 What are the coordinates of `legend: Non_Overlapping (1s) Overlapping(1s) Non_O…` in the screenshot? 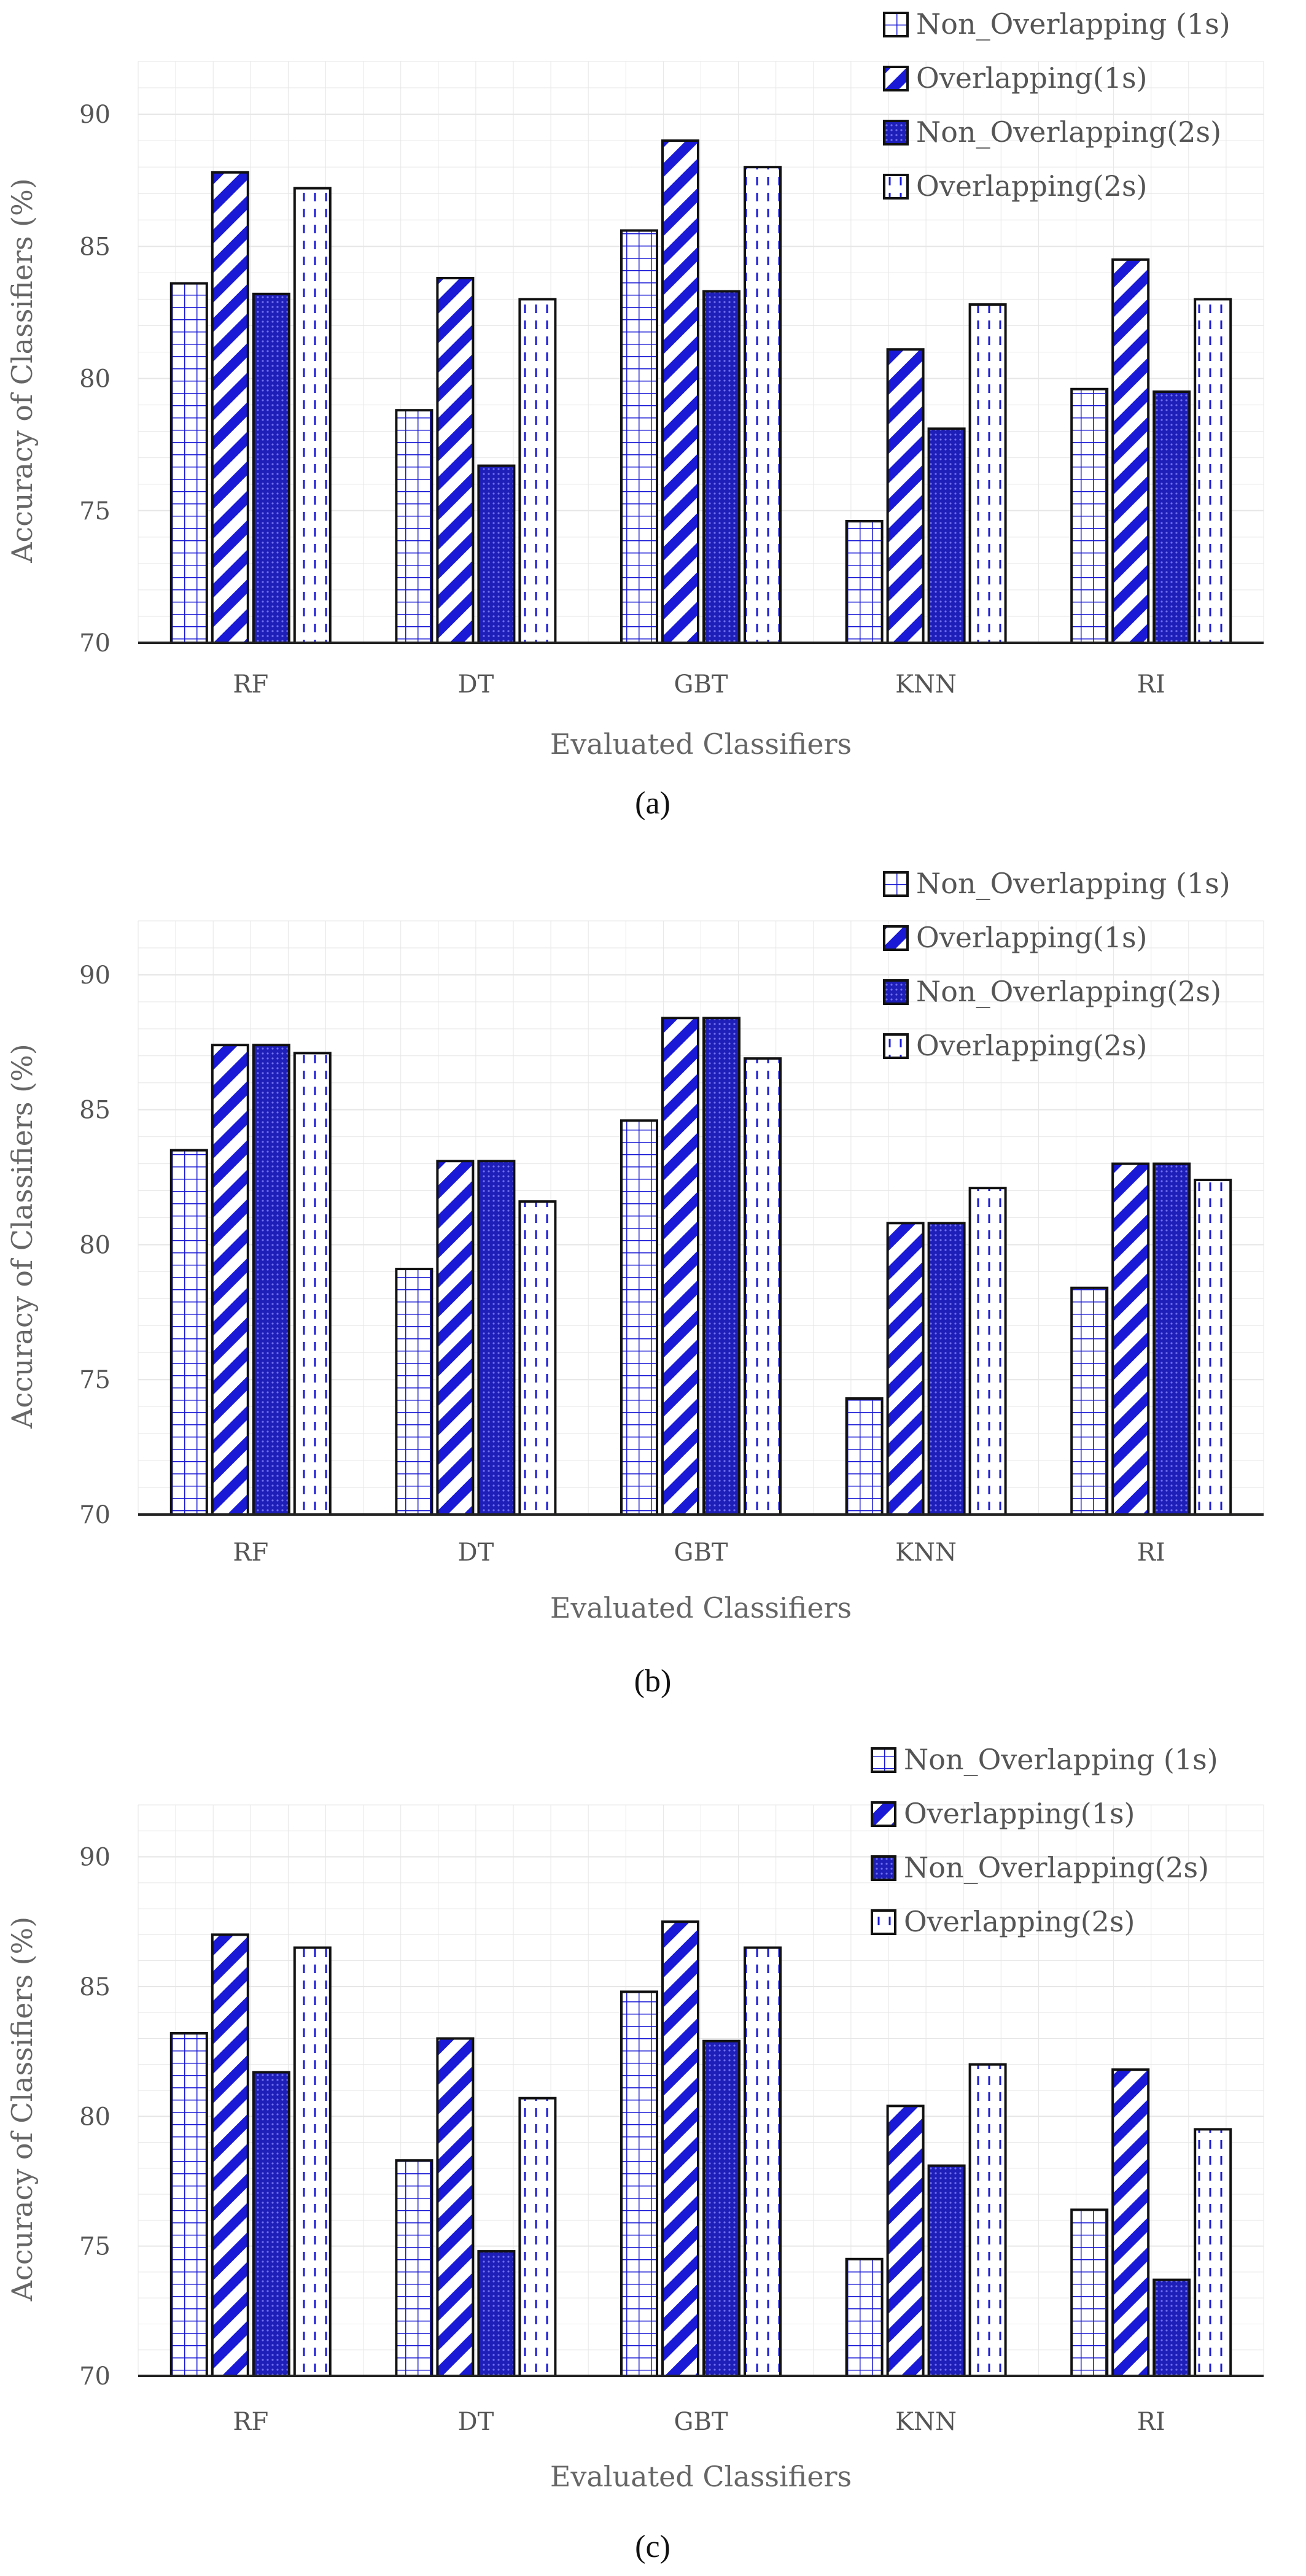 It's located at (1056, 105).